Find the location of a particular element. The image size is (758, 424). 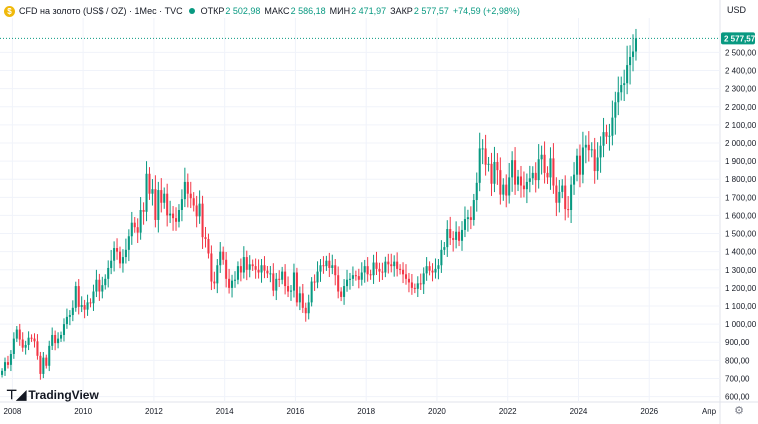

y-tick-label: 2 400,00 is located at coordinates (741, 71).